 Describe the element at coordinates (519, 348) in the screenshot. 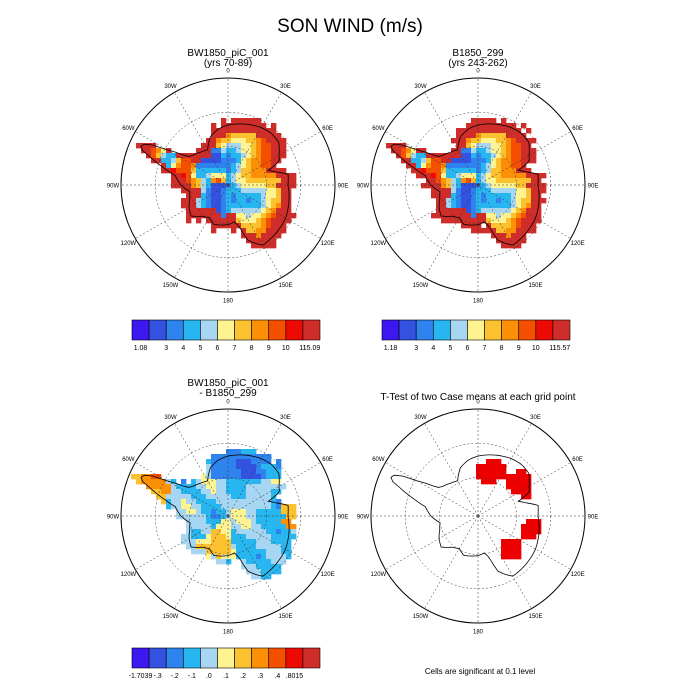

I see `colorbar-label: 9` at that location.